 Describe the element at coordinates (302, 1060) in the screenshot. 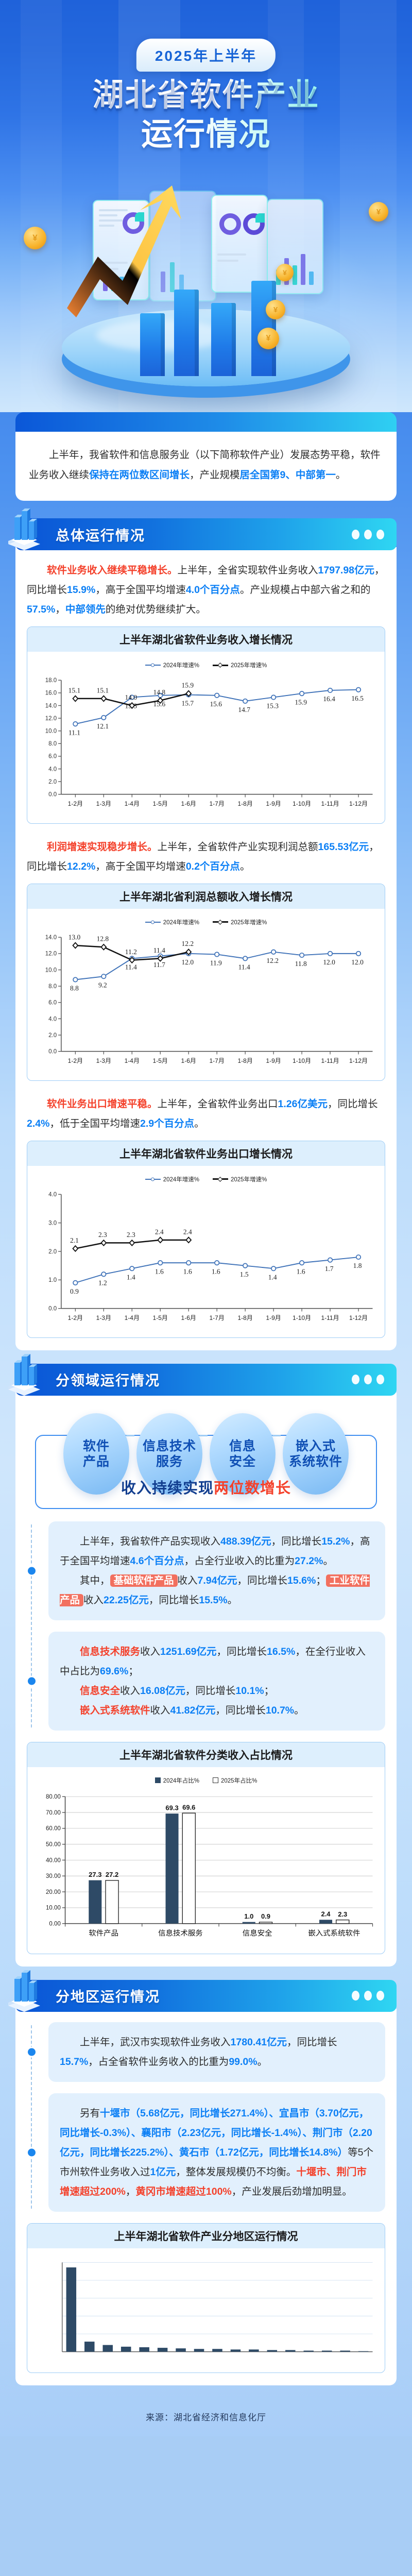

I see `svg-text: 1-10月` at that location.